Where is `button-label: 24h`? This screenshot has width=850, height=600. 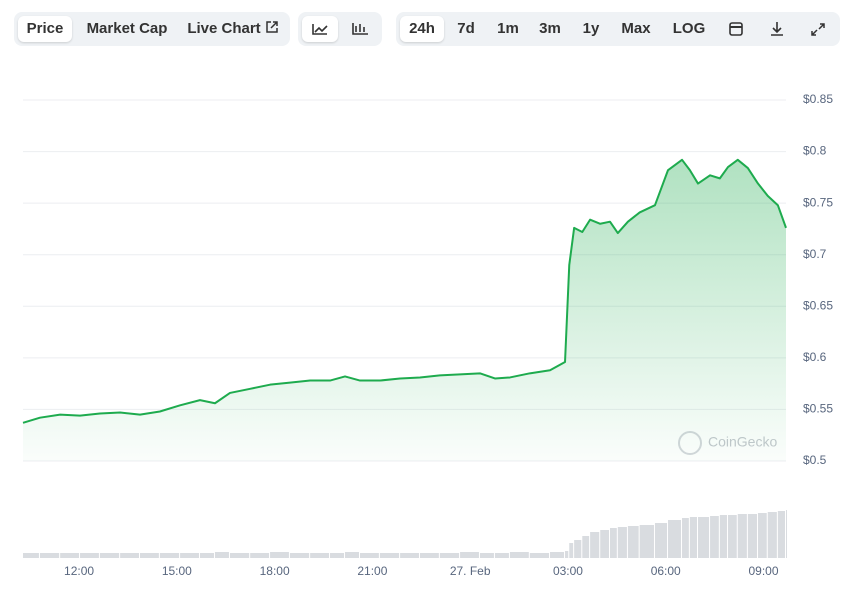
button-label: 24h is located at coordinates (422, 28).